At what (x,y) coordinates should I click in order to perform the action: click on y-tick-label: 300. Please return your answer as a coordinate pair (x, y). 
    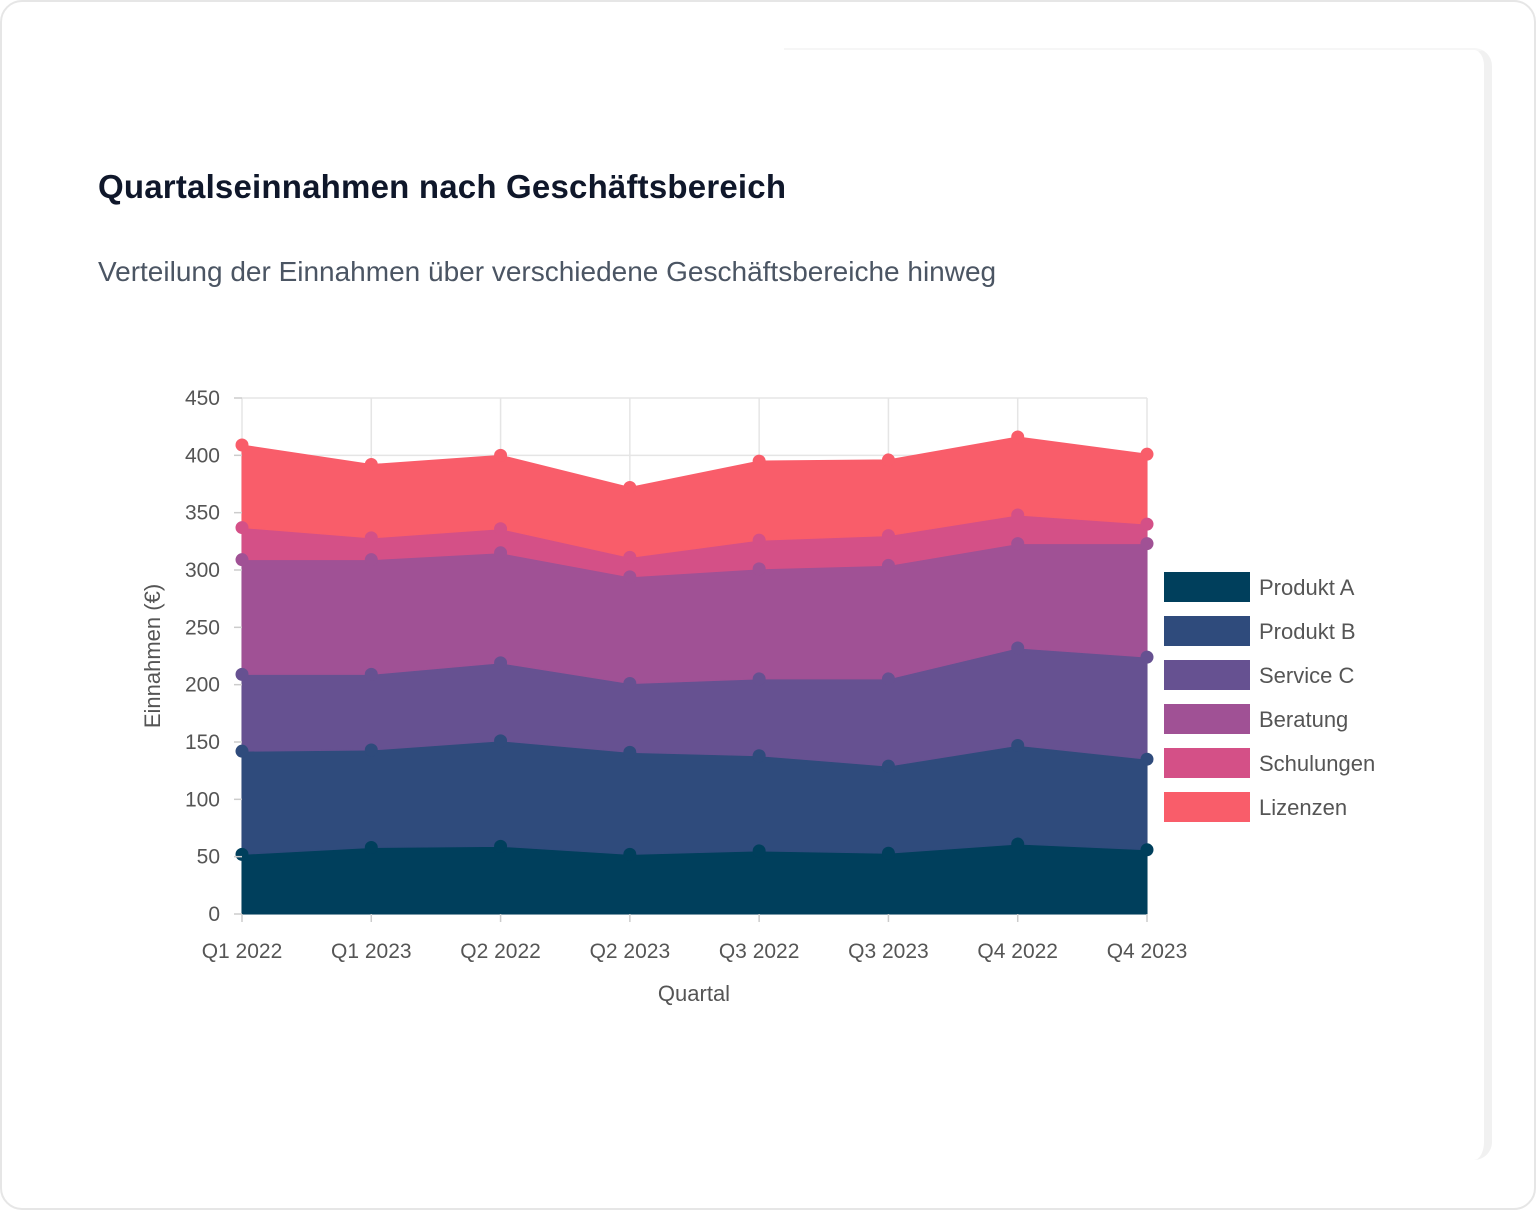
    Looking at the image, I should click on (202, 570).